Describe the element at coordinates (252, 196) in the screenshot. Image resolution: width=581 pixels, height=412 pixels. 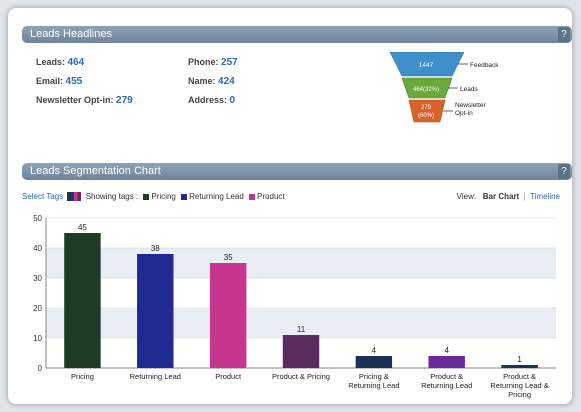
I see `legend-swatch-product` at that location.